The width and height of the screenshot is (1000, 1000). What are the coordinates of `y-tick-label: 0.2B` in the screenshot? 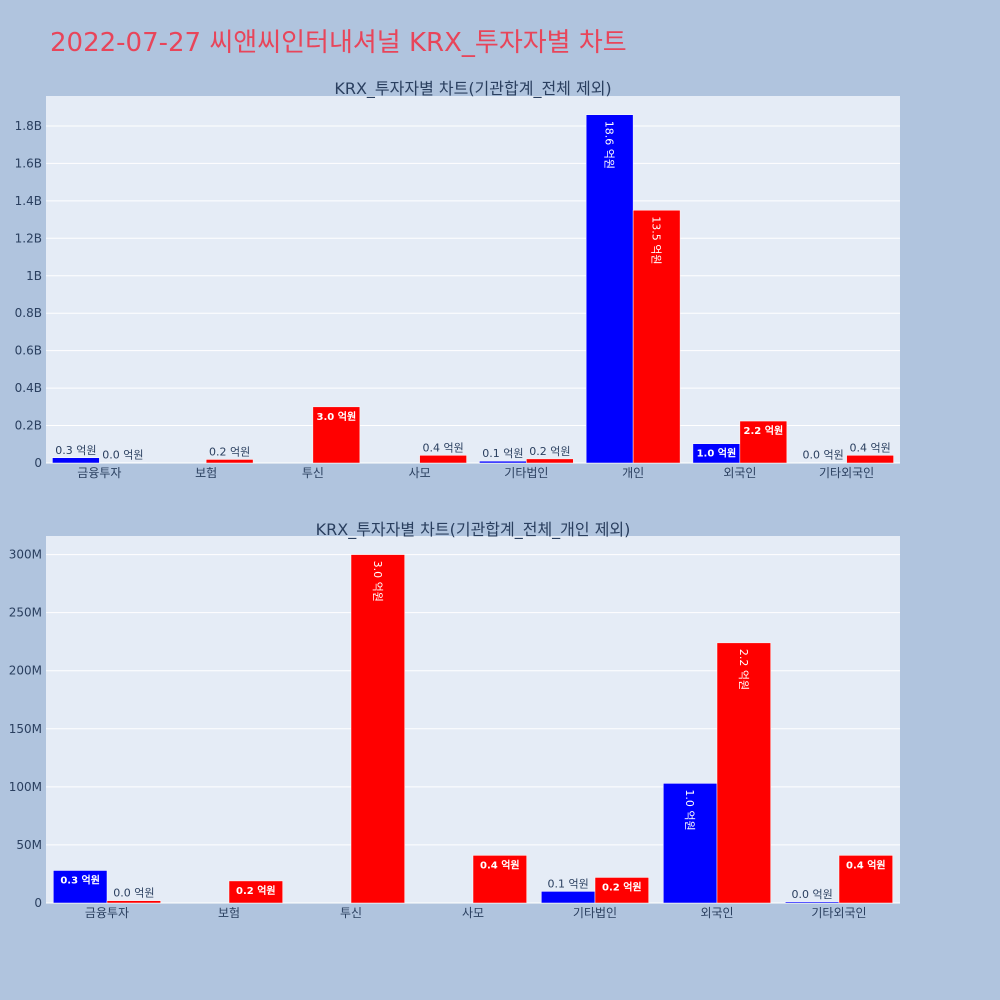 It's located at (28, 426).